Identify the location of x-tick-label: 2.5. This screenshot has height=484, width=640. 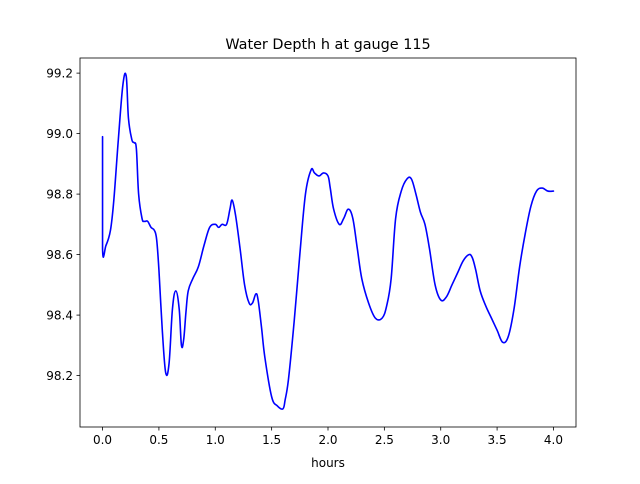
(384, 440).